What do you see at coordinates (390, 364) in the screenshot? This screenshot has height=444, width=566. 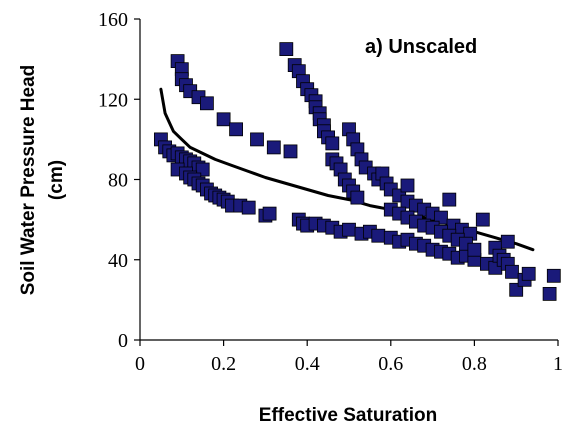 I see `x-tick-label: 0.6` at bounding box center [390, 364].